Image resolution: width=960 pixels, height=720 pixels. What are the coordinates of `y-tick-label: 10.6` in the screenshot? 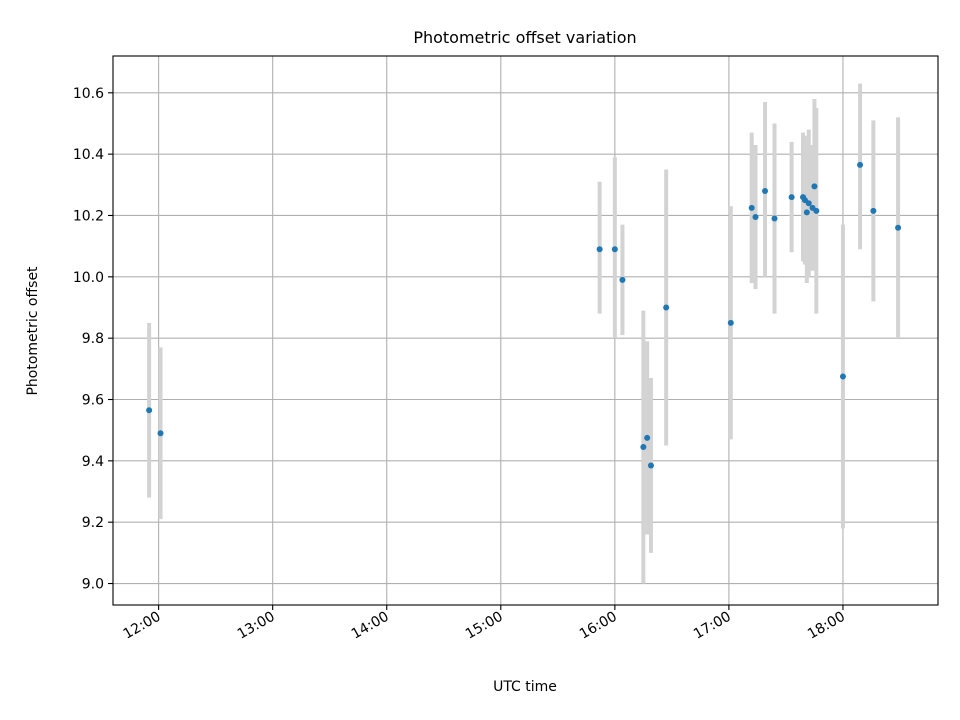 It's located at (88, 94).